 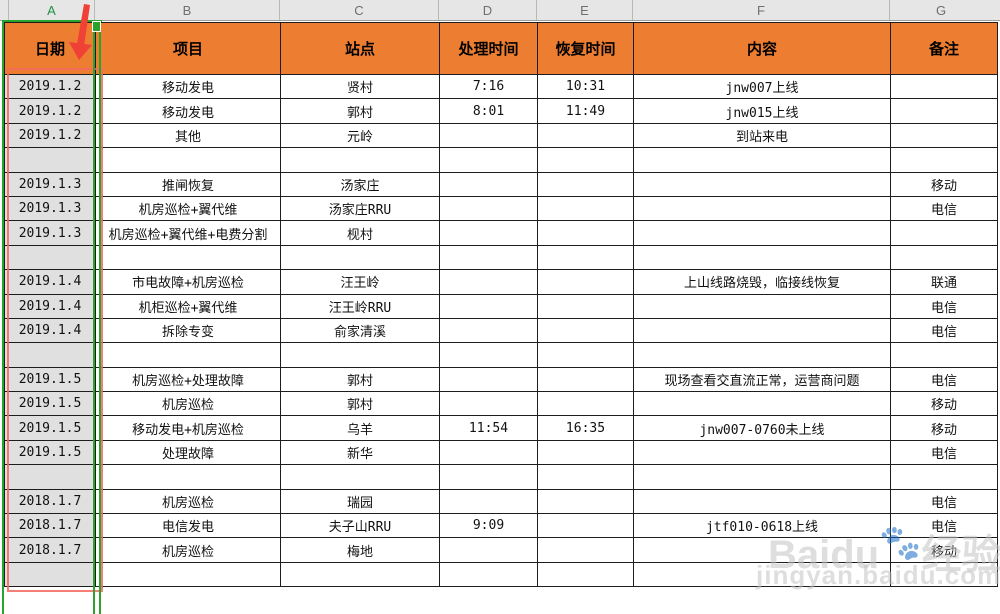 I want to click on cell-D20: 9:09, so click(x=488, y=526).